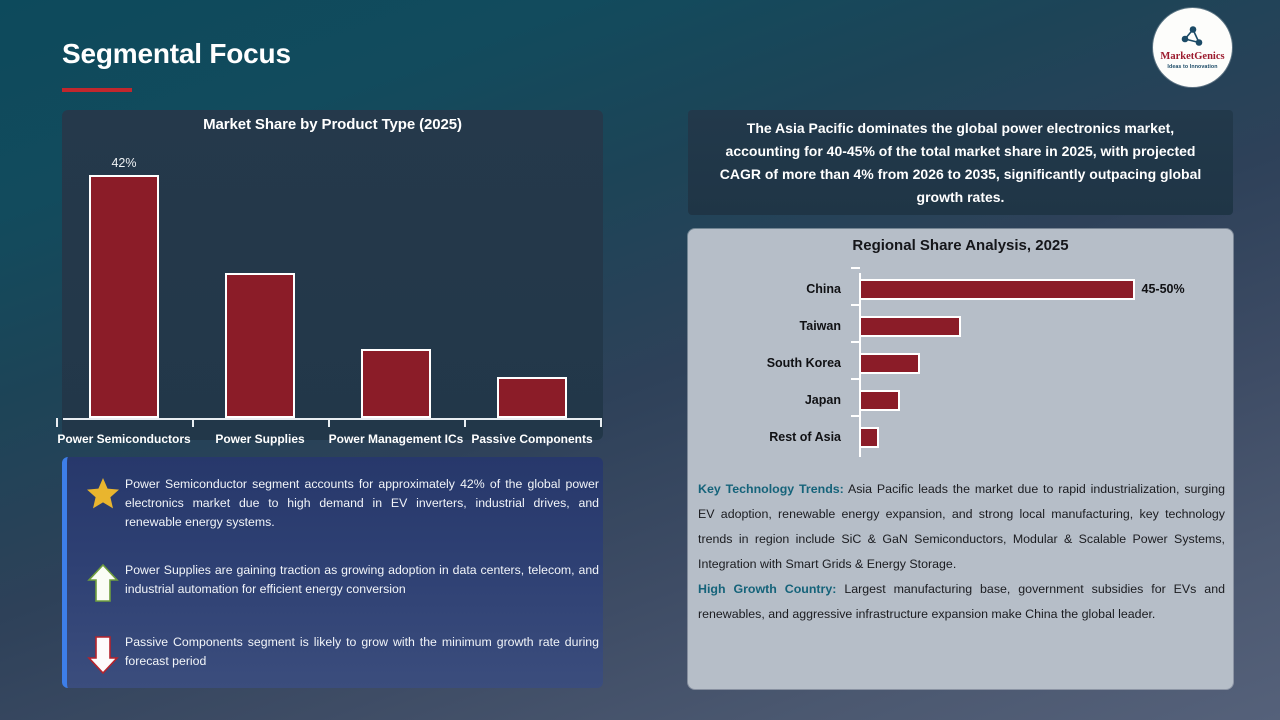  What do you see at coordinates (260, 439) in the screenshot?
I see `category-label: Power Supplies` at bounding box center [260, 439].